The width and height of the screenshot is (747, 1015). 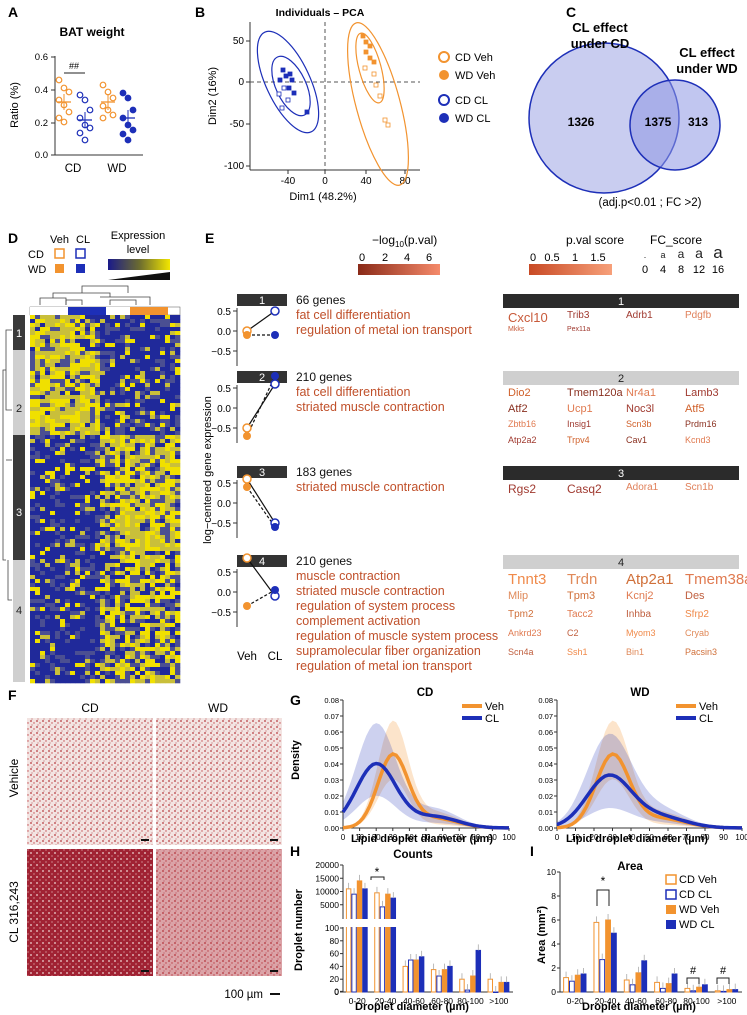 I want to click on b-ytick-1: 0, so click(x=241, y=82).